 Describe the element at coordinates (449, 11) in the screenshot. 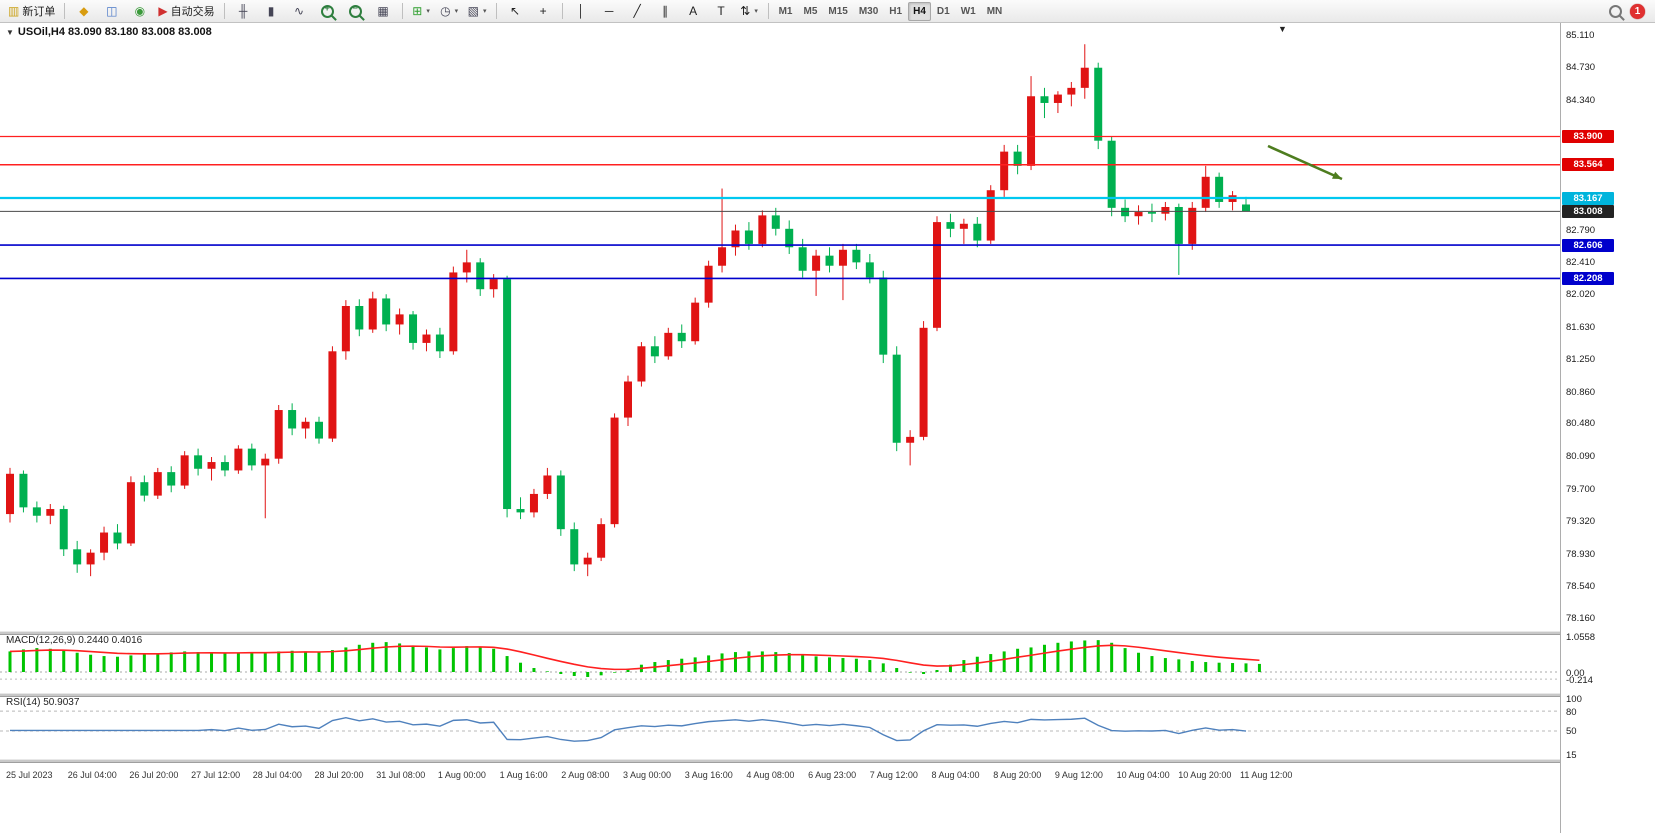

I see `period-icon: ◷ ▾` at that location.